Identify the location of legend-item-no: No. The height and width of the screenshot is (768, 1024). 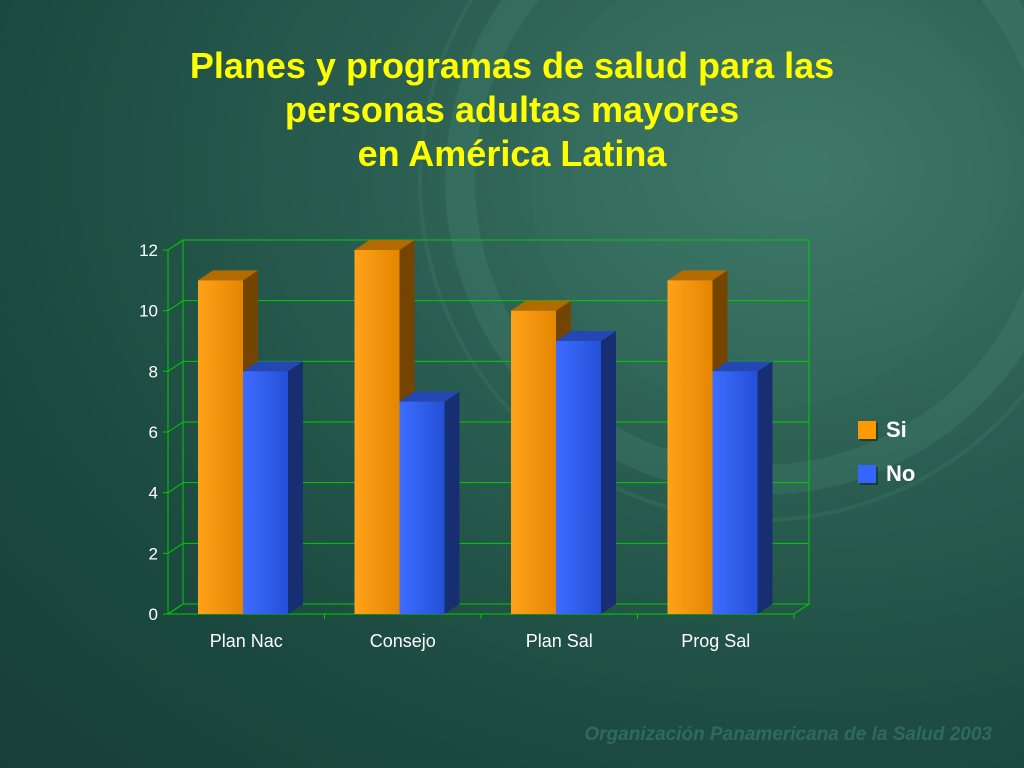
(886, 474).